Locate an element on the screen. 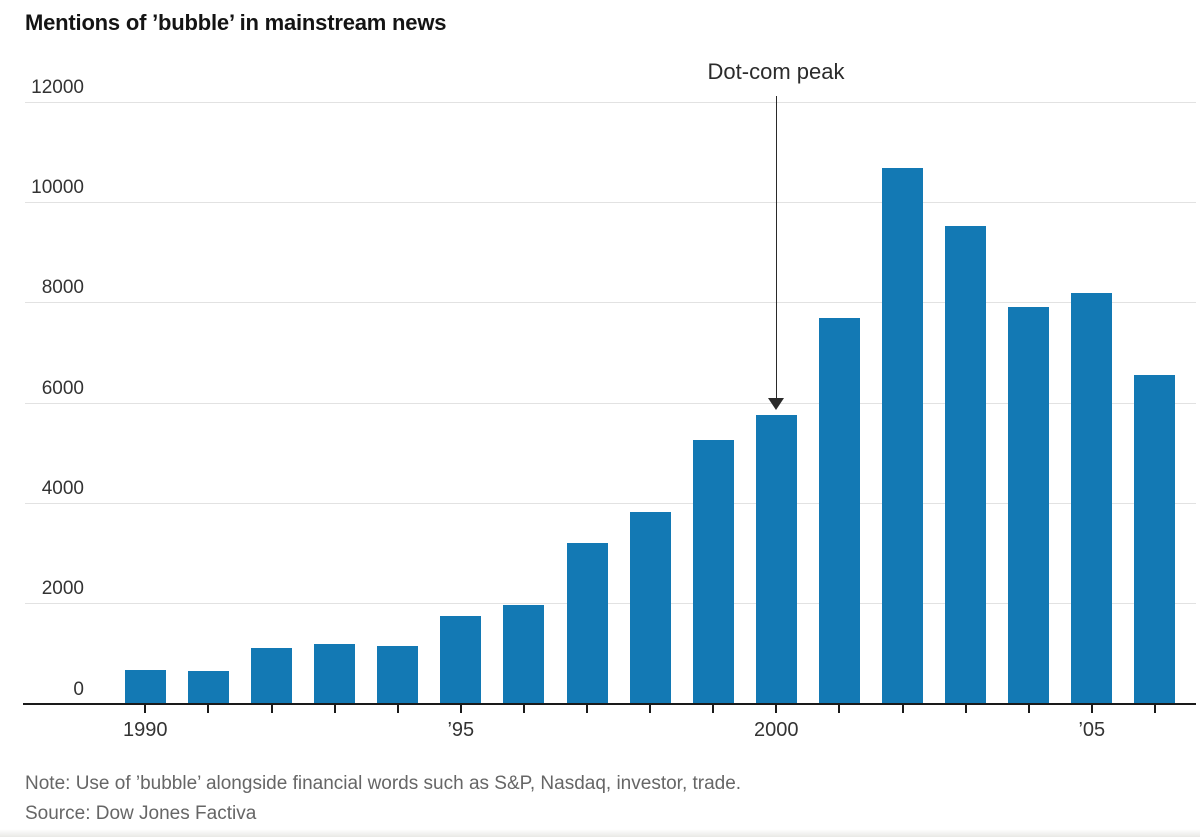 The width and height of the screenshot is (1200, 837). bar-1990 is located at coordinates (145, 687).